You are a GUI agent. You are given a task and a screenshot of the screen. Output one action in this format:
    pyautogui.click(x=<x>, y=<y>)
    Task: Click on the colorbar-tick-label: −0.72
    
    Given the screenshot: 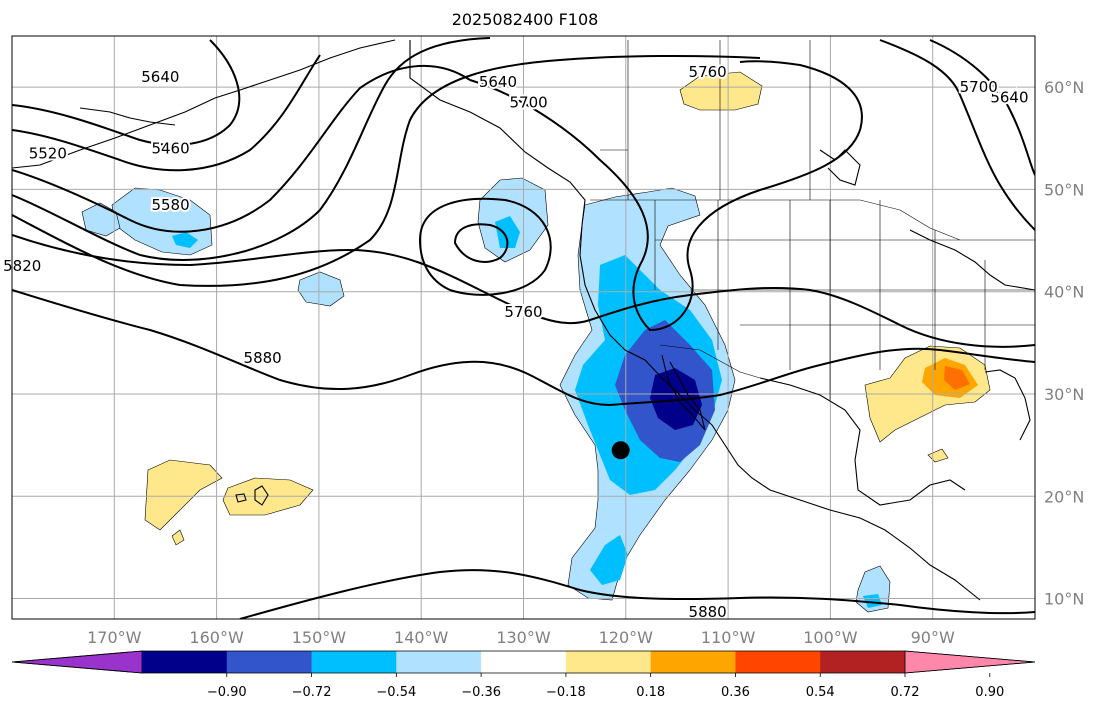 What is the action you would take?
    pyautogui.click(x=312, y=692)
    